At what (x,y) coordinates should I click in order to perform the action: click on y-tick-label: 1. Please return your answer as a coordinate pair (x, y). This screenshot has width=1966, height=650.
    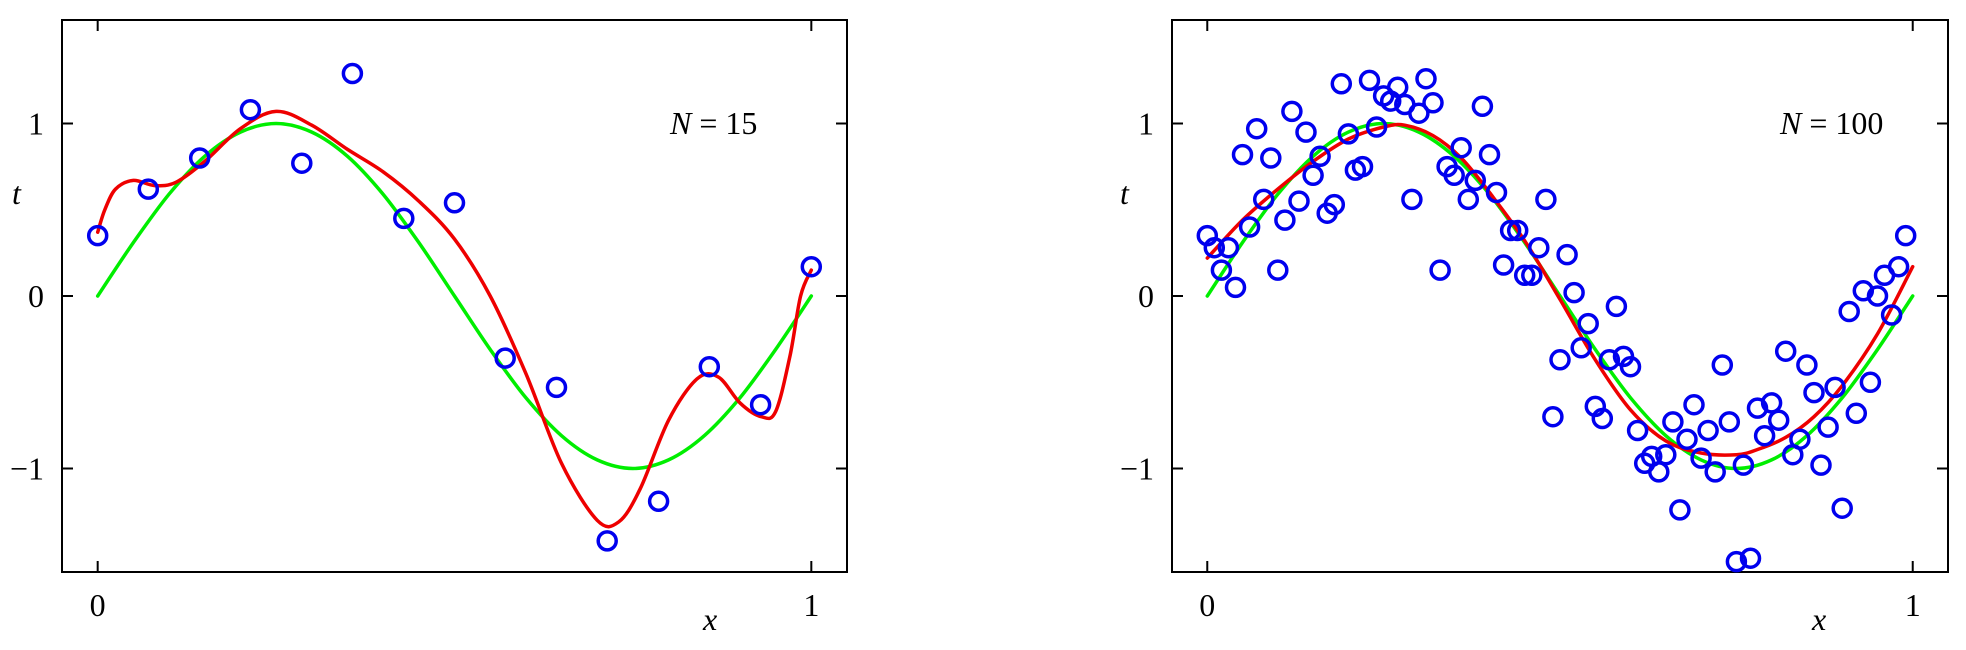
    Looking at the image, I should click on (1146, 124).